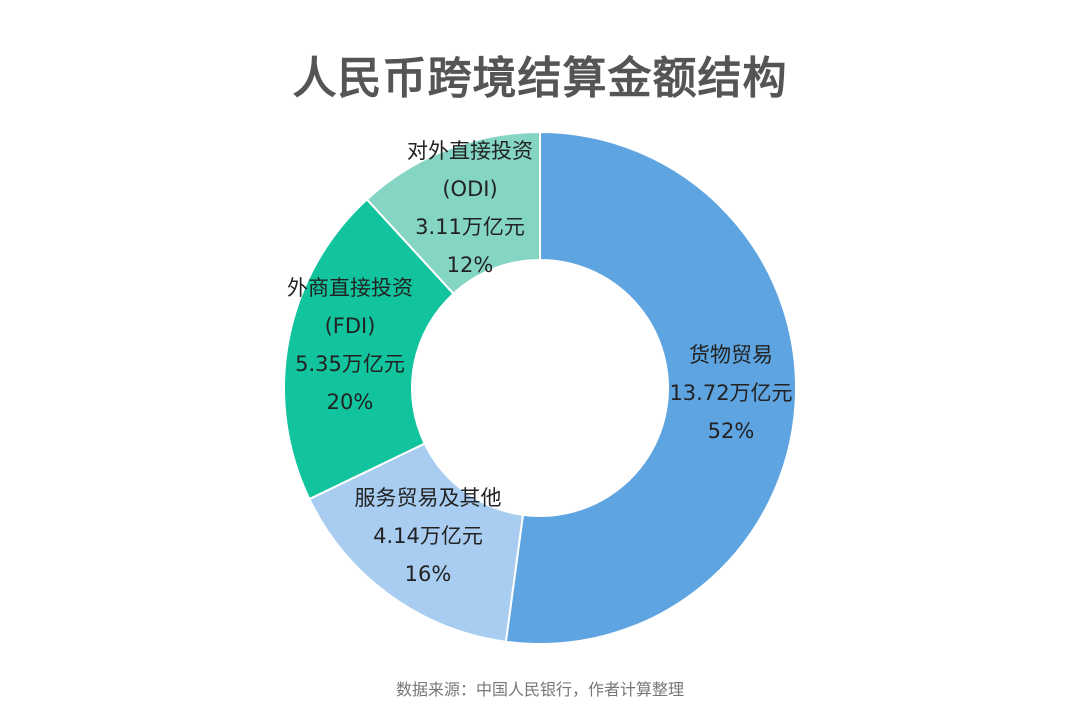 This screenshot has width=1080, height=720. Describe the element at coordinates (470, 265) in the screenshot. I see `slice-percent-4: 12%` at that location.